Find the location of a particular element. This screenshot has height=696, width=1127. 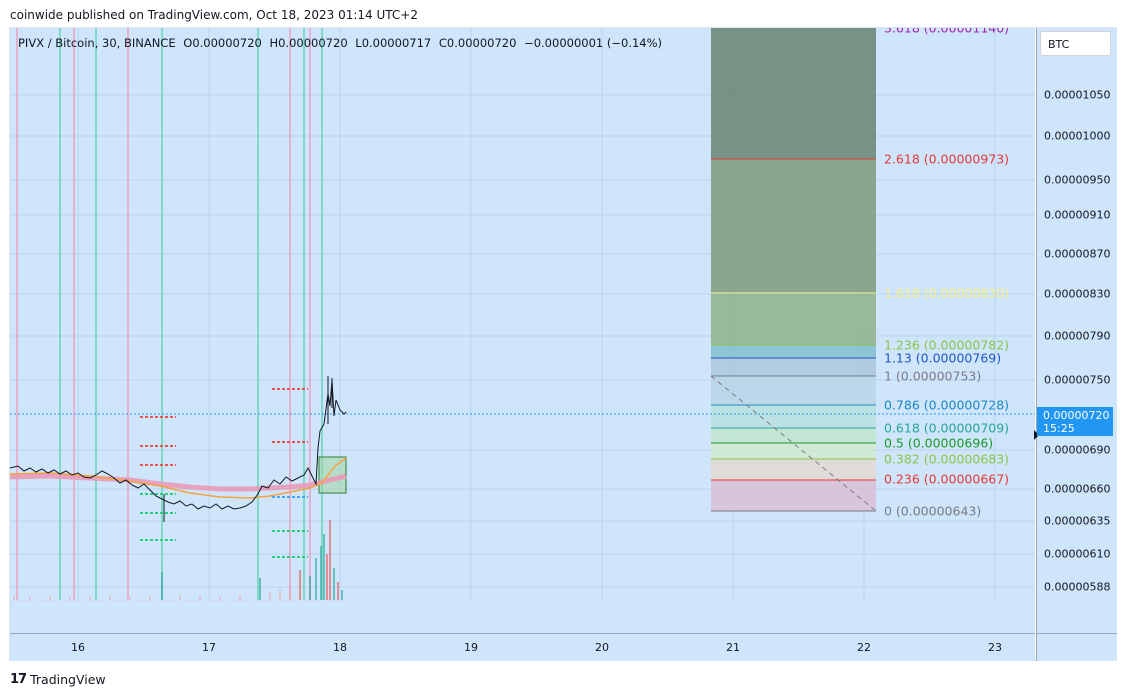

last-price-value: 0.00000720 is located at coordinates (1076, 415).